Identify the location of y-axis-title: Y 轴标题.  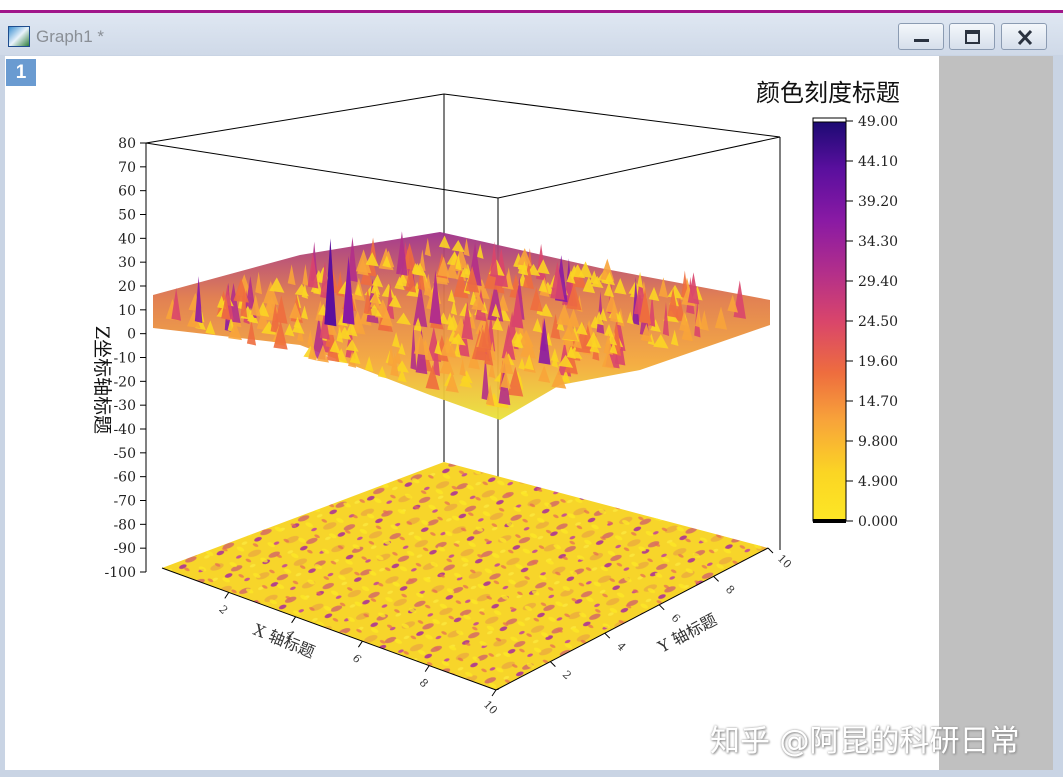
(687, 633).